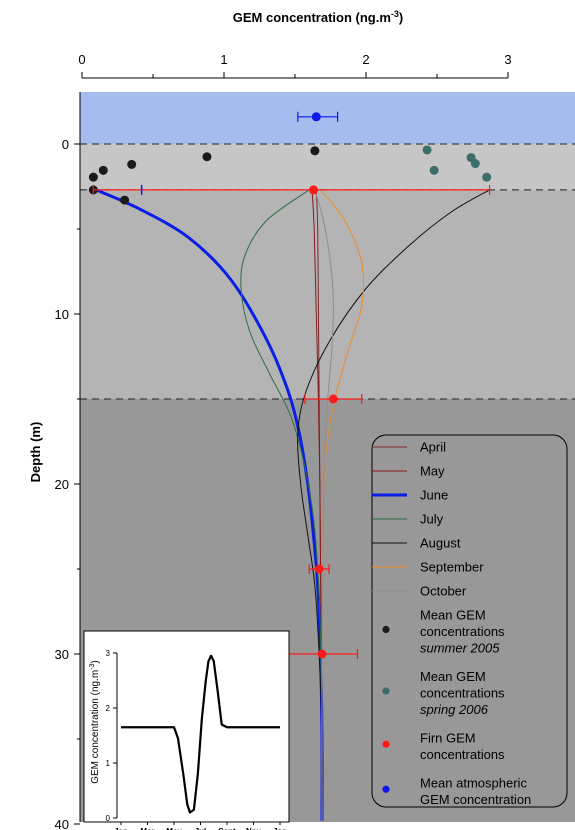  Describe the element at coordinates (327, 167) in the screenshot. I see `layer-snowpack` at that location.